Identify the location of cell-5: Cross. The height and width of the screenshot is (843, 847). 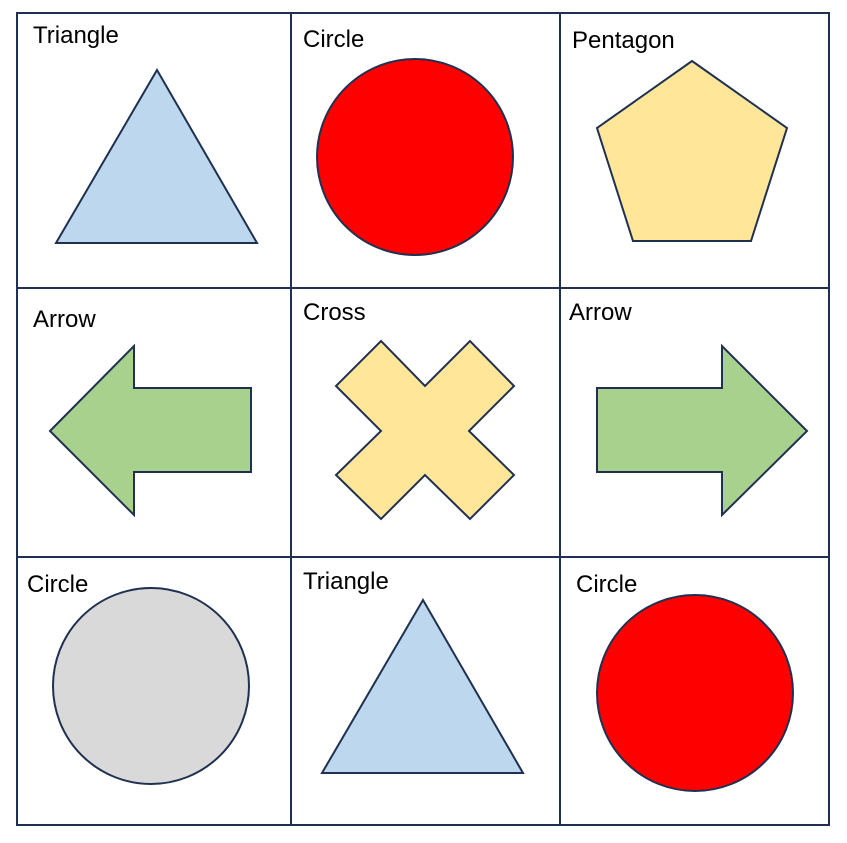
(409, 410).